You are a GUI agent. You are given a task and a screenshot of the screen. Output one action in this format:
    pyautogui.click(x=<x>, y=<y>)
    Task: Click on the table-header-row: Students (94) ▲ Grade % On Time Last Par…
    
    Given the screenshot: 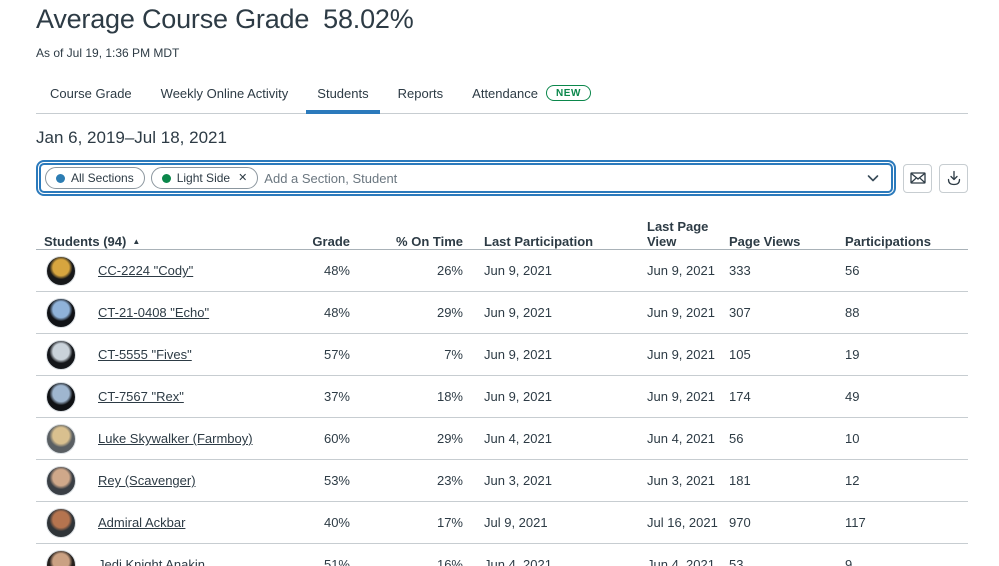 What is the action you would take?
    pyautogui.click(x=502, y=234)
    